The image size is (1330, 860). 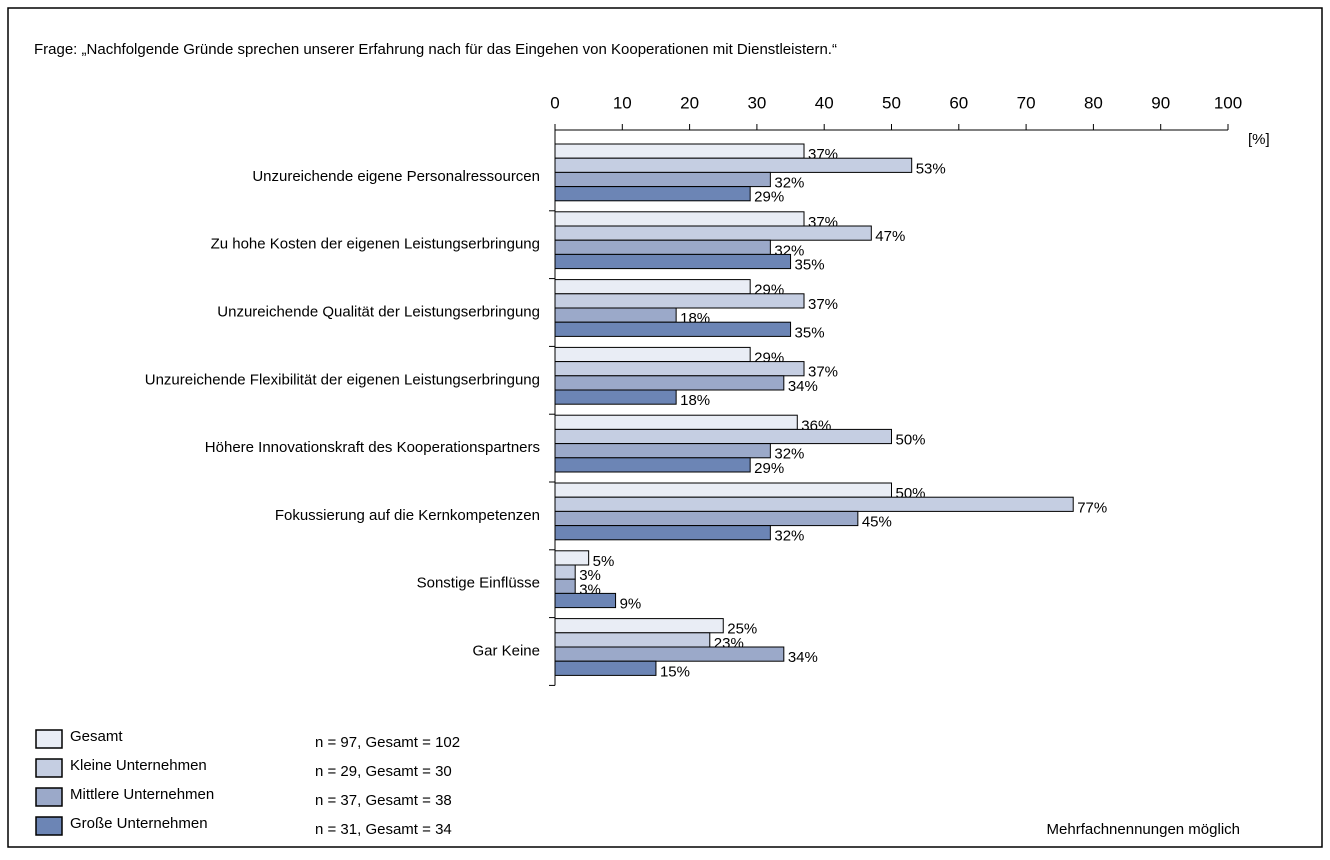 What do you see at coordinates (958, 102) in the screenshot?
I see `x-tick-label: 60` at bounding box center [958, 102].